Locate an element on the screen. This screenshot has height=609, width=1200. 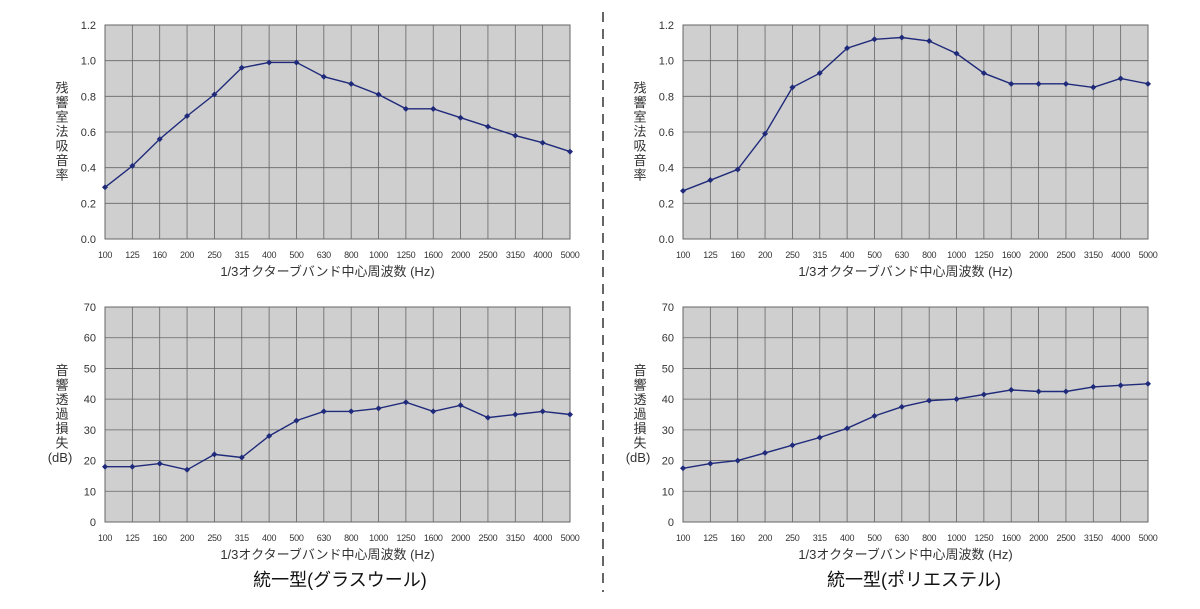
y-axis-label-char: 法 is located at coordinates (639, 131).